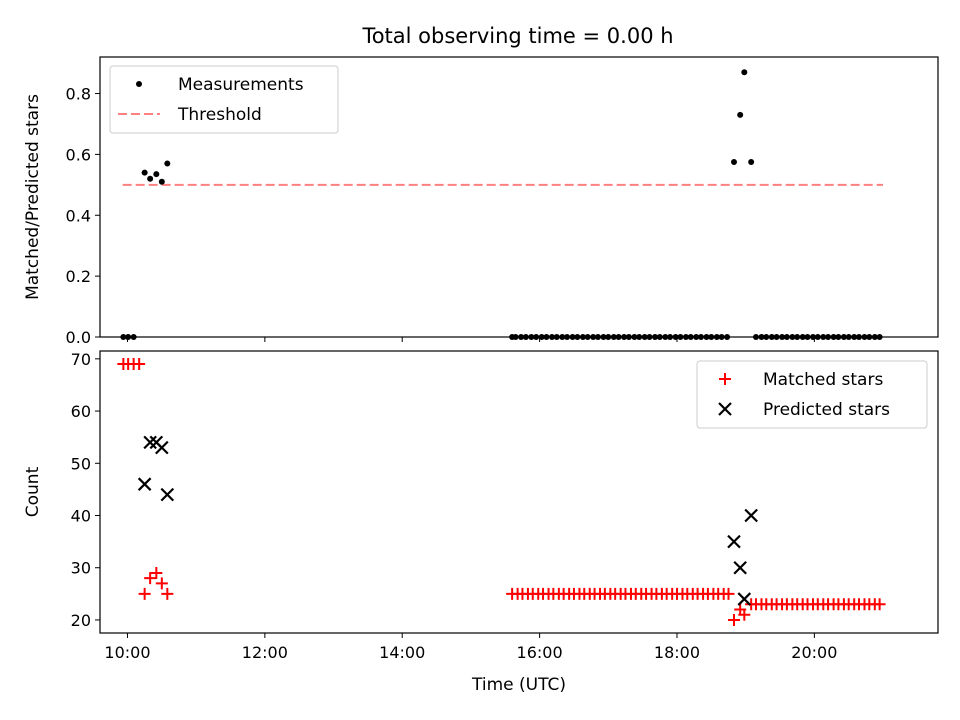 The width and height of the screenshot is (960, 720). Describe the element at coordinates (139, 84) in the screenshot. I see `legend-dot-marker` at that location.